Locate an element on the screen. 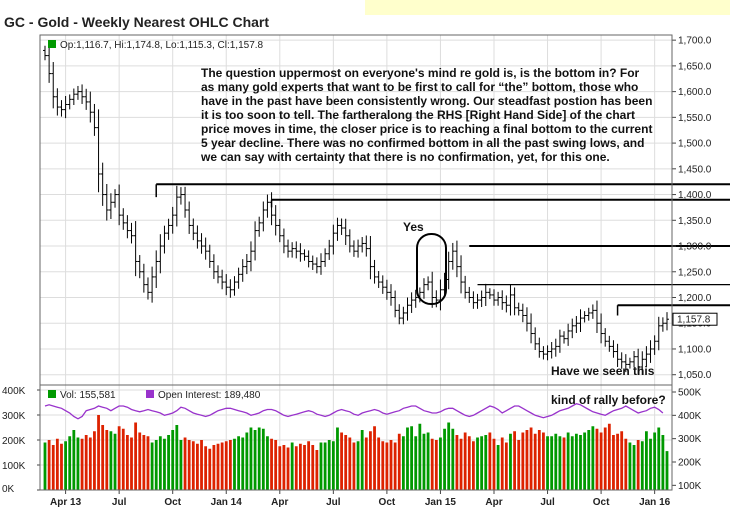 The height and width of the screenshot is (518, 730). oi-tick-label: 100K is located at coordinates (690, 486).